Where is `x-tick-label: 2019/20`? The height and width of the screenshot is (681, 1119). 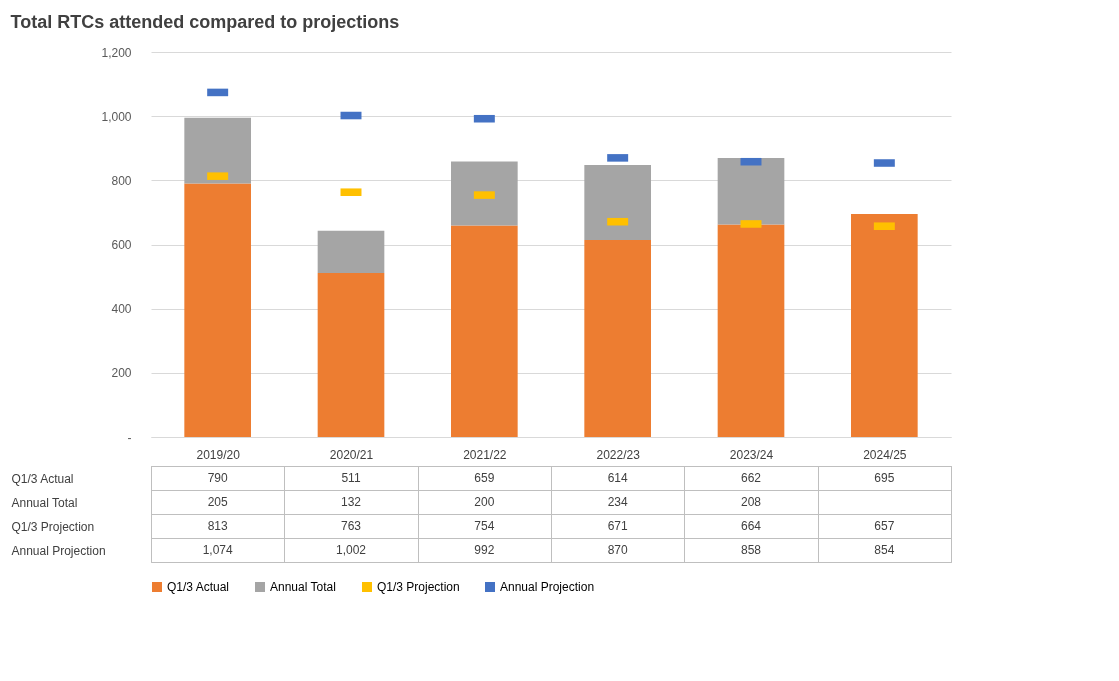
x-tick-label: 2019/20 is located at coordinates (218, 454).